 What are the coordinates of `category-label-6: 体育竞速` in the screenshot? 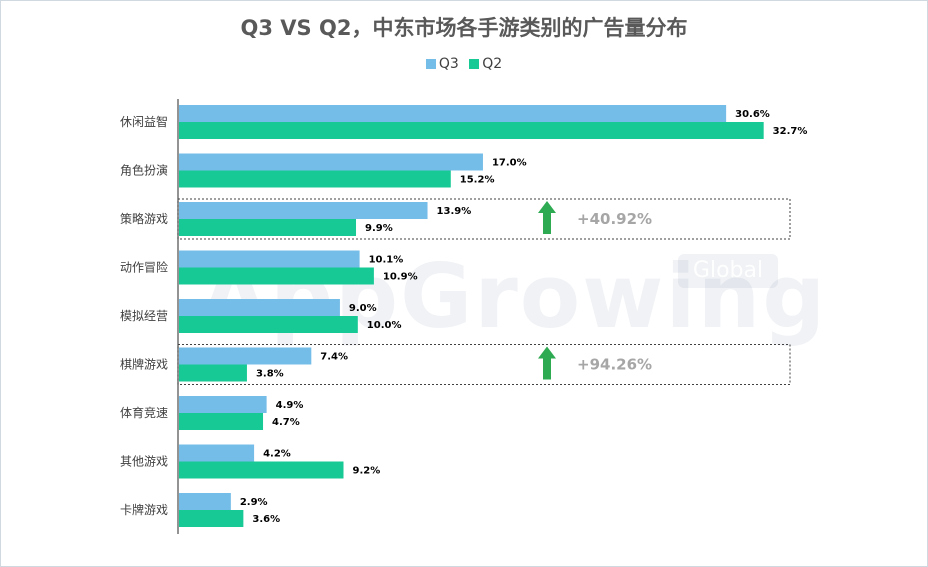 It's located at (144, 412).